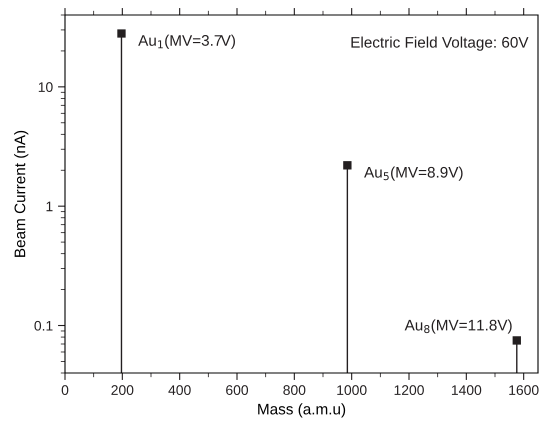 Image resolution: width=539 pixels, height=427 pixels. Describe the element at coordinates (413, 173) in the screenshot. I see `annotation: Au$_{5}$(MV=8.9V)` at that location.